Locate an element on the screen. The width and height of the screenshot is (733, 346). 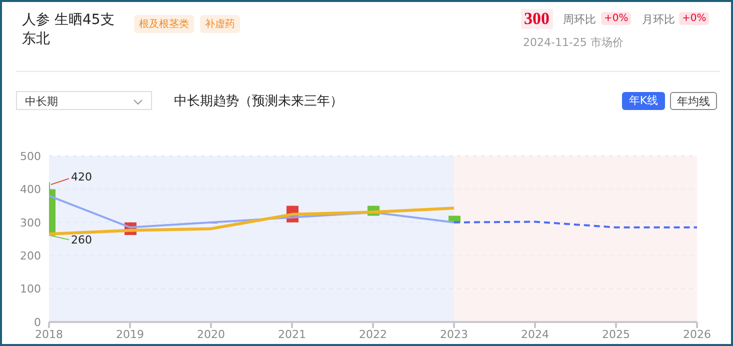
chart-title: 中长期趋势（预测未来三年） is located at coordinates (258, 101).